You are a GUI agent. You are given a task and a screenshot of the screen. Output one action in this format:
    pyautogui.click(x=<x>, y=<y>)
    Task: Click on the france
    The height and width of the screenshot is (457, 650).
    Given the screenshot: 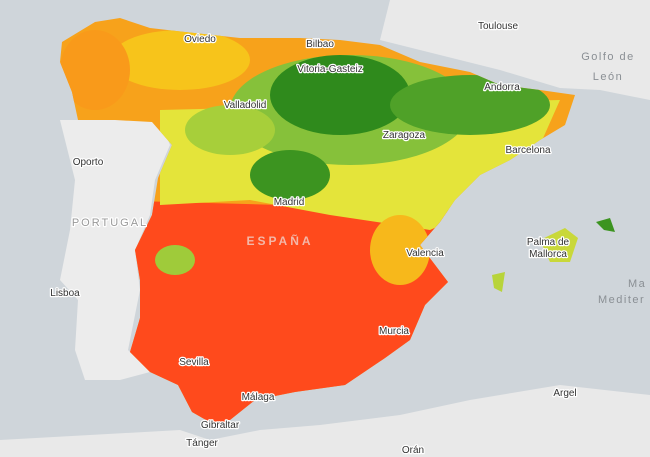 What is the action you would take?
    pyautogui.click(x=515, y=50)
    